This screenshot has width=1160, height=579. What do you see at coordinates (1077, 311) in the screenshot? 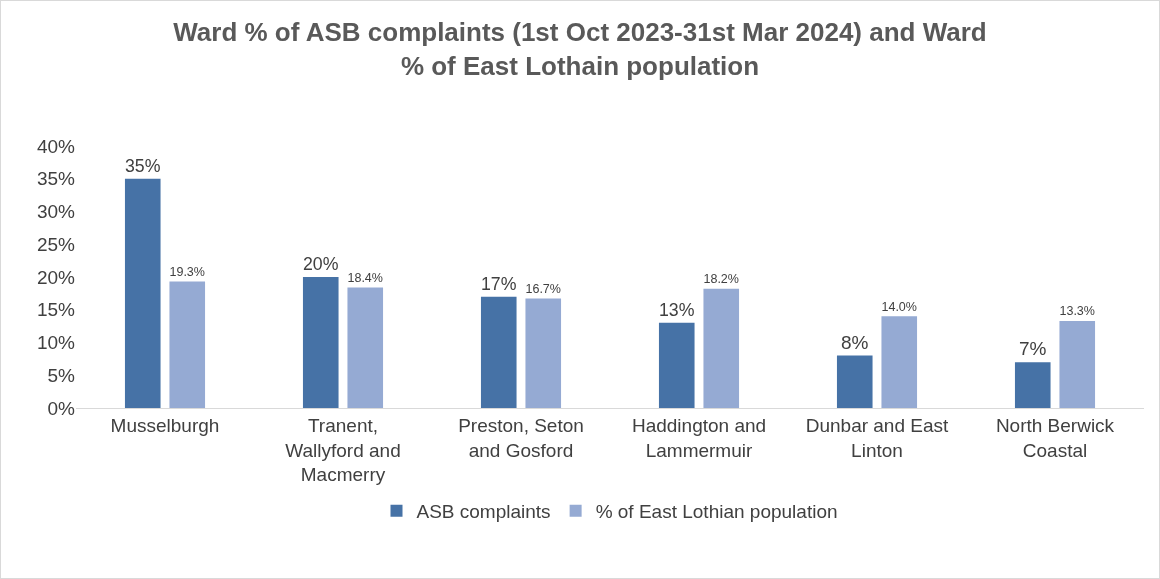
I see `data-label: 13.3%` at bounding box center [1077, 311].